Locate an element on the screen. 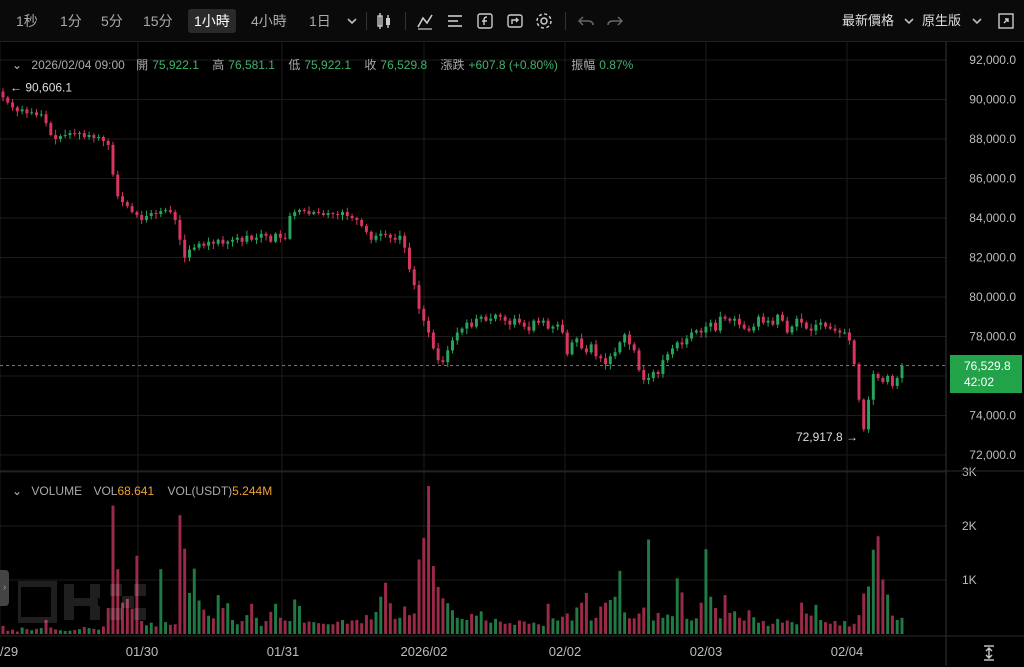 The height and width of the screenshot is (667, 1024). high-value: 76,581.1 is located at coordinates (251, 65).